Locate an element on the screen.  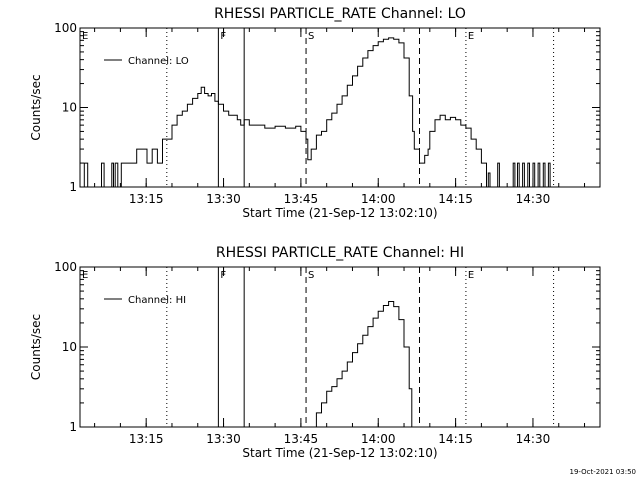
timestamp: 19-Oct-2021 03:50 is located at coordinates (603, 472).